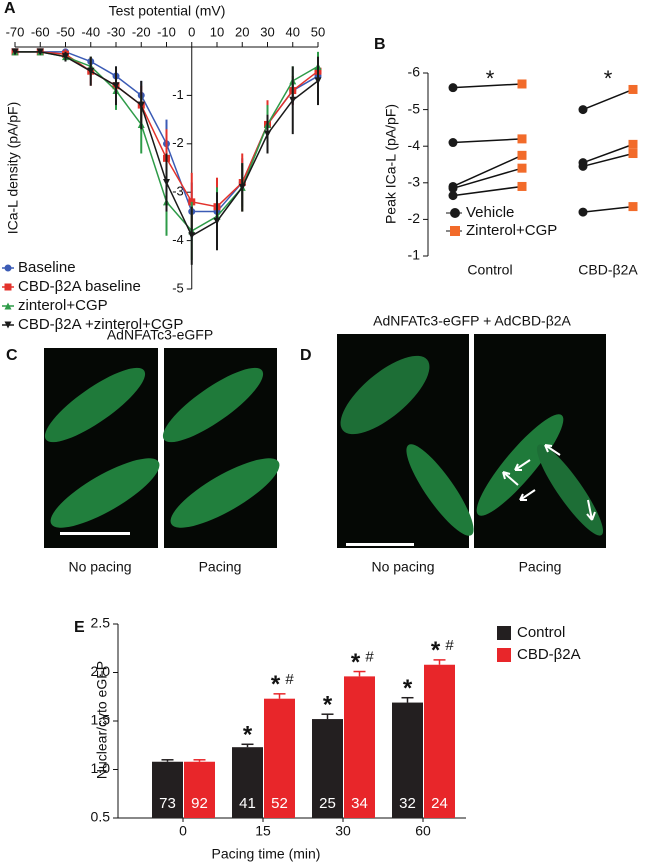 Image resolution: width=650 pixels, height=865 pixels. What do you see at coordinates (101, 671) in the screenshot?
I see `y-tick-label: 2.0` at bounding box center [101, 671].